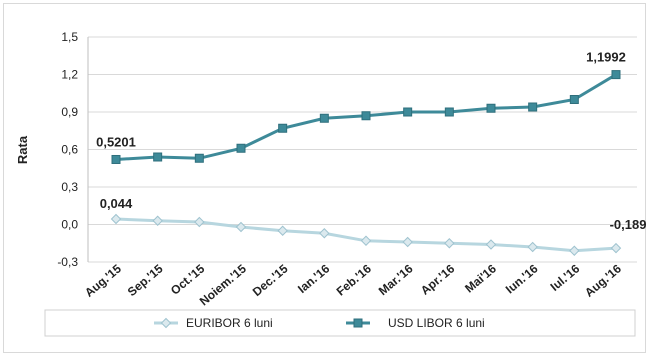 Image resolution: width=649 pixels, height=356 pixels. Describe the element at coordinates (116, 141) in the screenshot. I see `data-label: 0,5201` at that location.